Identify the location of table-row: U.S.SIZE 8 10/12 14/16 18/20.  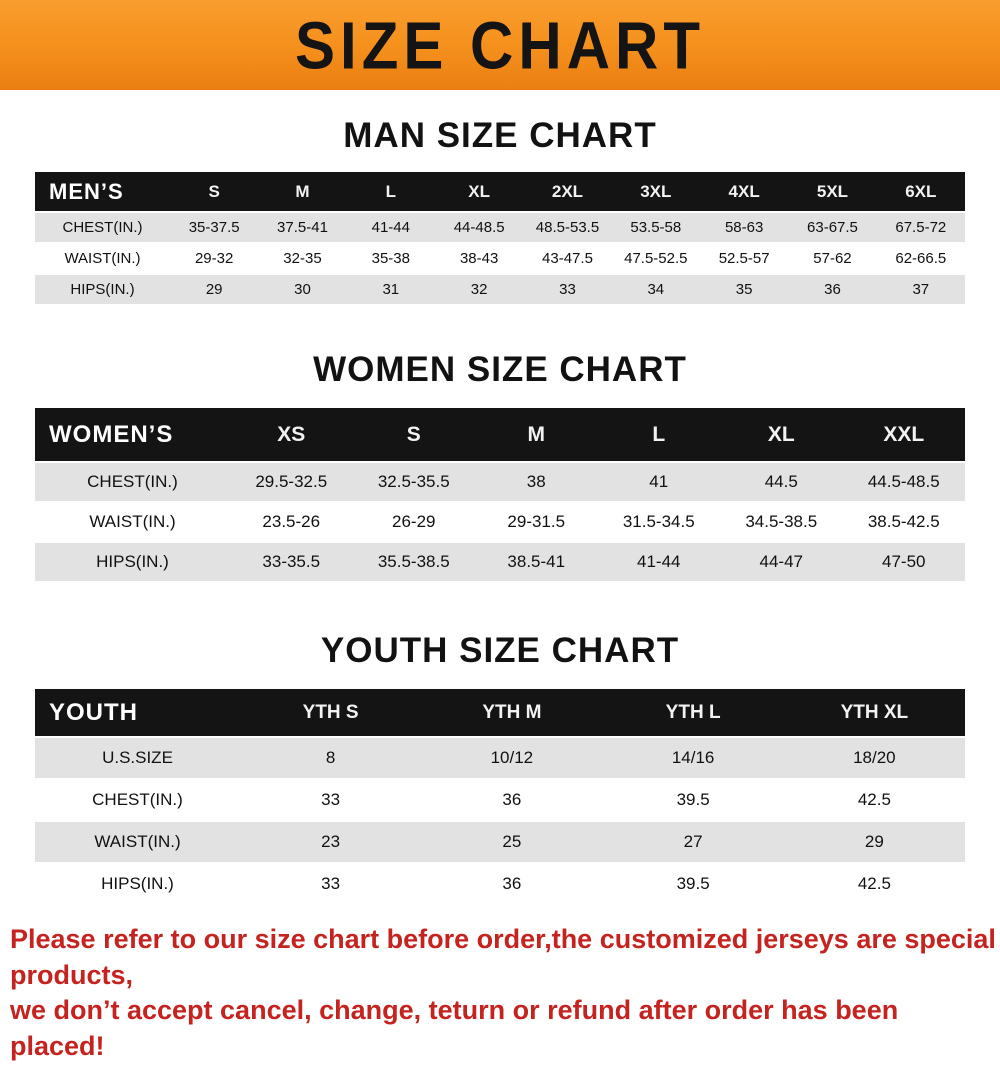
(500, 758).